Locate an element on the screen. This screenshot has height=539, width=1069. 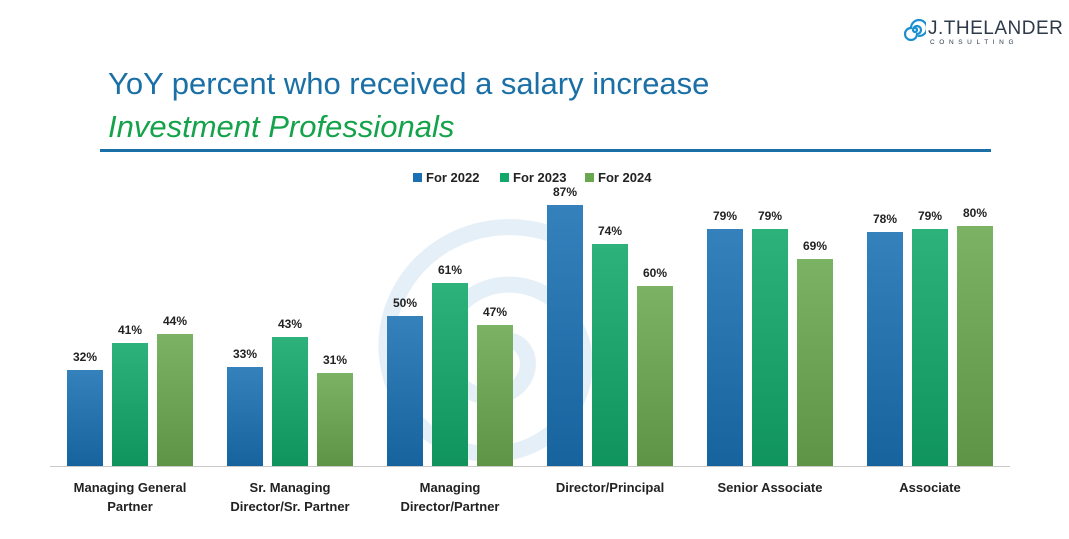
x-tick-label: Sr. Managing Director/Sr. Partner is located at coordinates (289, 497).